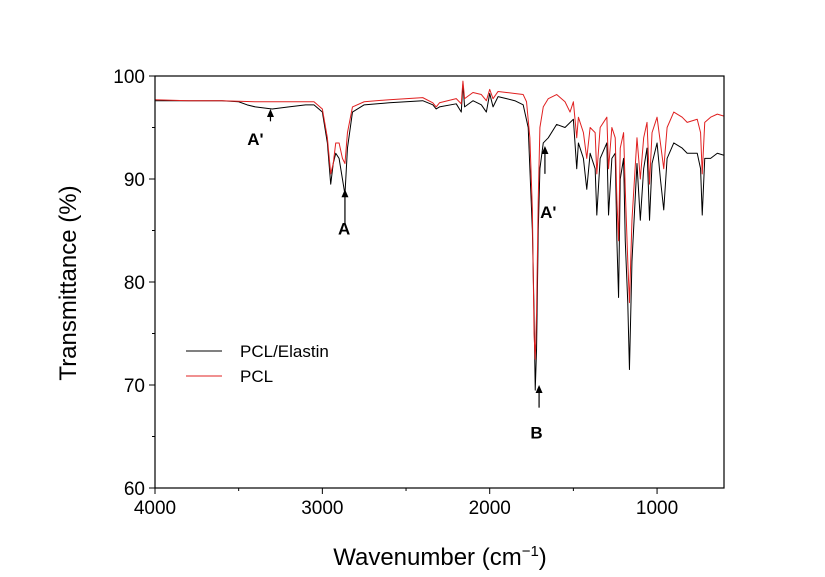 The width and height of the screenshot is (825, 577). Describe the element at coordinates (134, 180) in the screenshot. I see `y-tick-label: 90` at that location.